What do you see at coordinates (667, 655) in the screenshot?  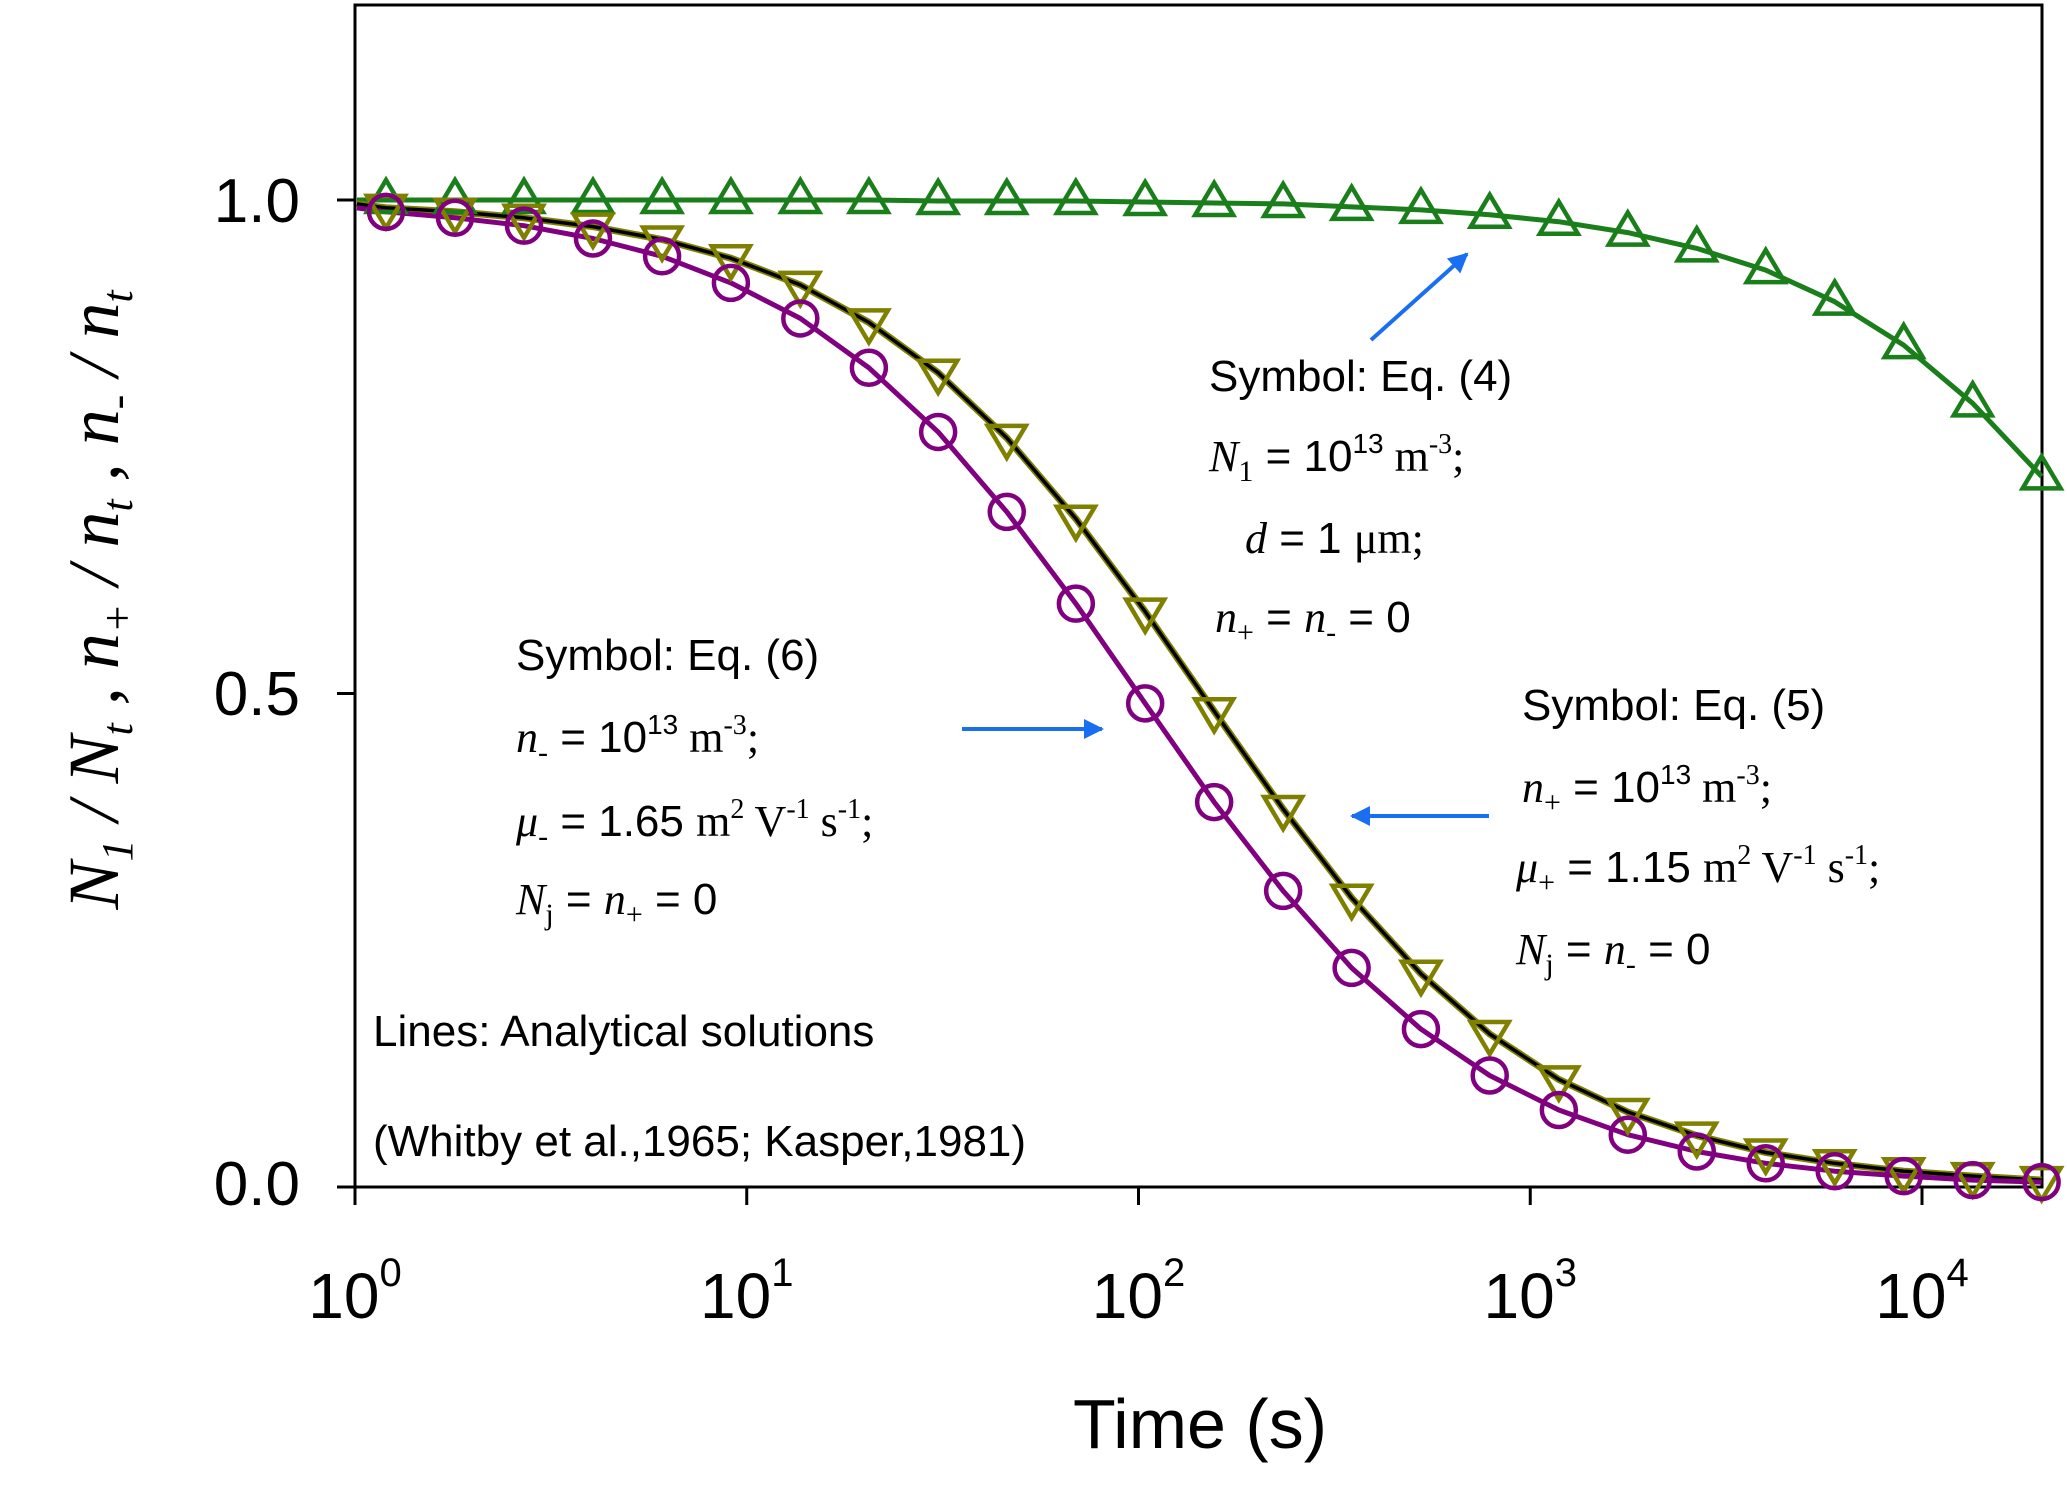 I see `eq6-title: Symbol: Eq. (6)` at bounding box center [667, 655].